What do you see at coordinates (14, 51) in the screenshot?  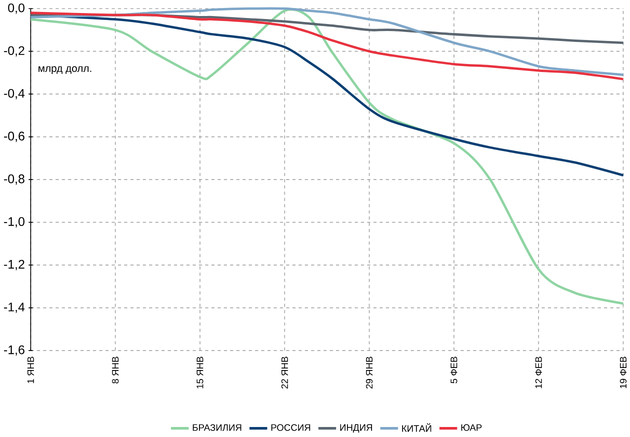 I see `y-tick-label: -0,2` at bounding box center [14, 51].